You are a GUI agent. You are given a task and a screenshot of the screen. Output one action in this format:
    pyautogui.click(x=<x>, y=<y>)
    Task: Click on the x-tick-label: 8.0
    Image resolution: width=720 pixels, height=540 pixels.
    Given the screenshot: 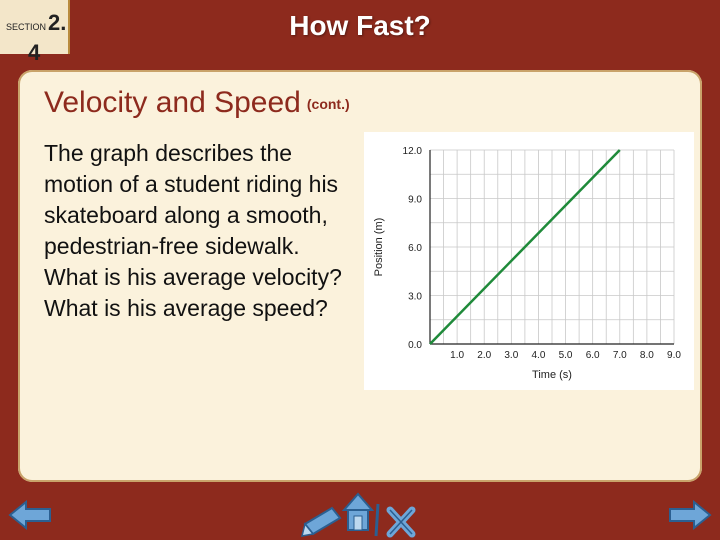 What is the action you would take?
    pyautogui.click(x=647, y=355)
    